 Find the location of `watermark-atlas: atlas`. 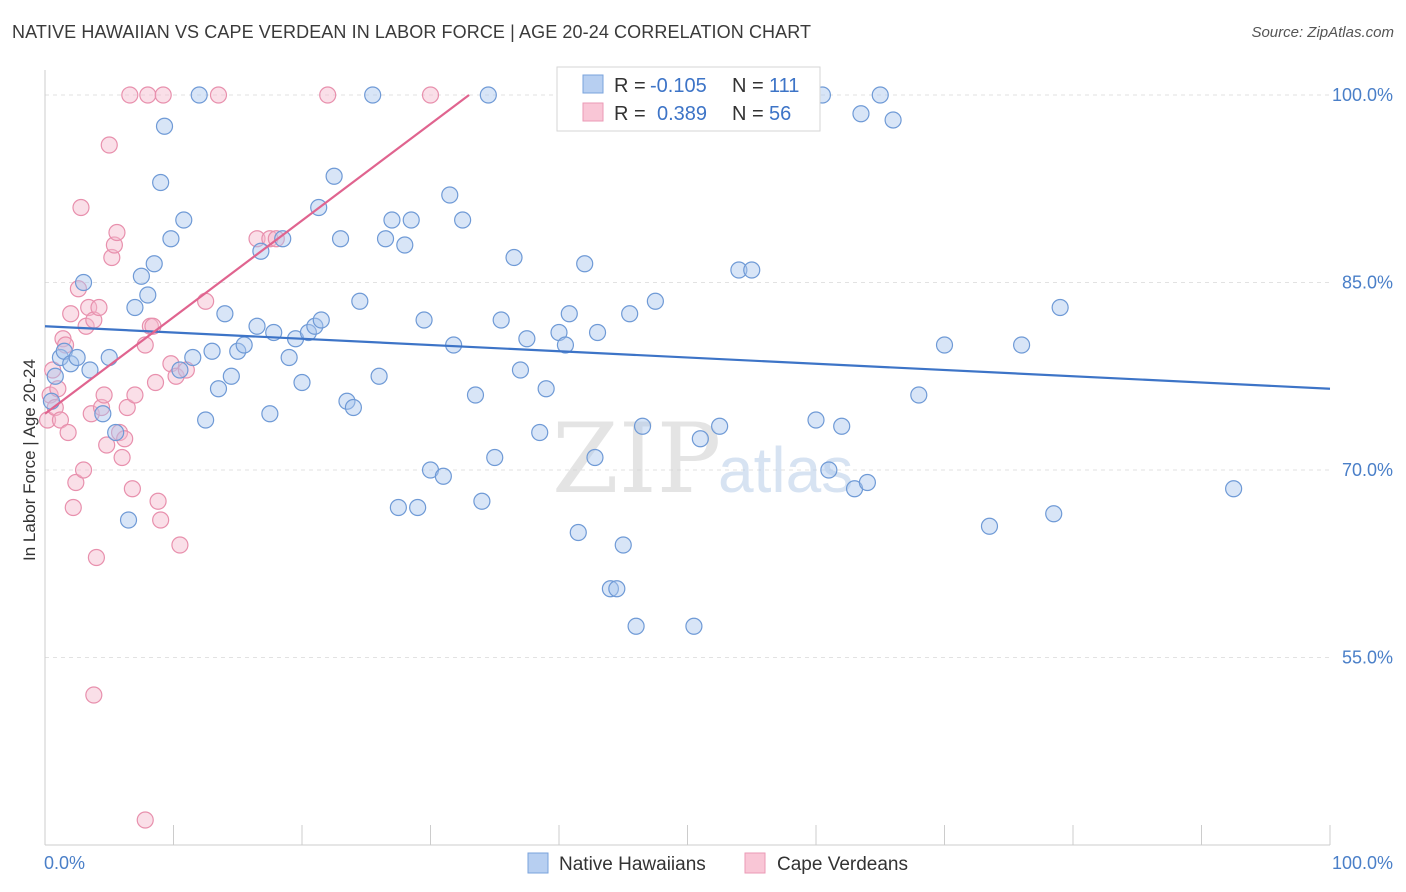

watermark-atlas: atlas is located at coordinates (785, 470).